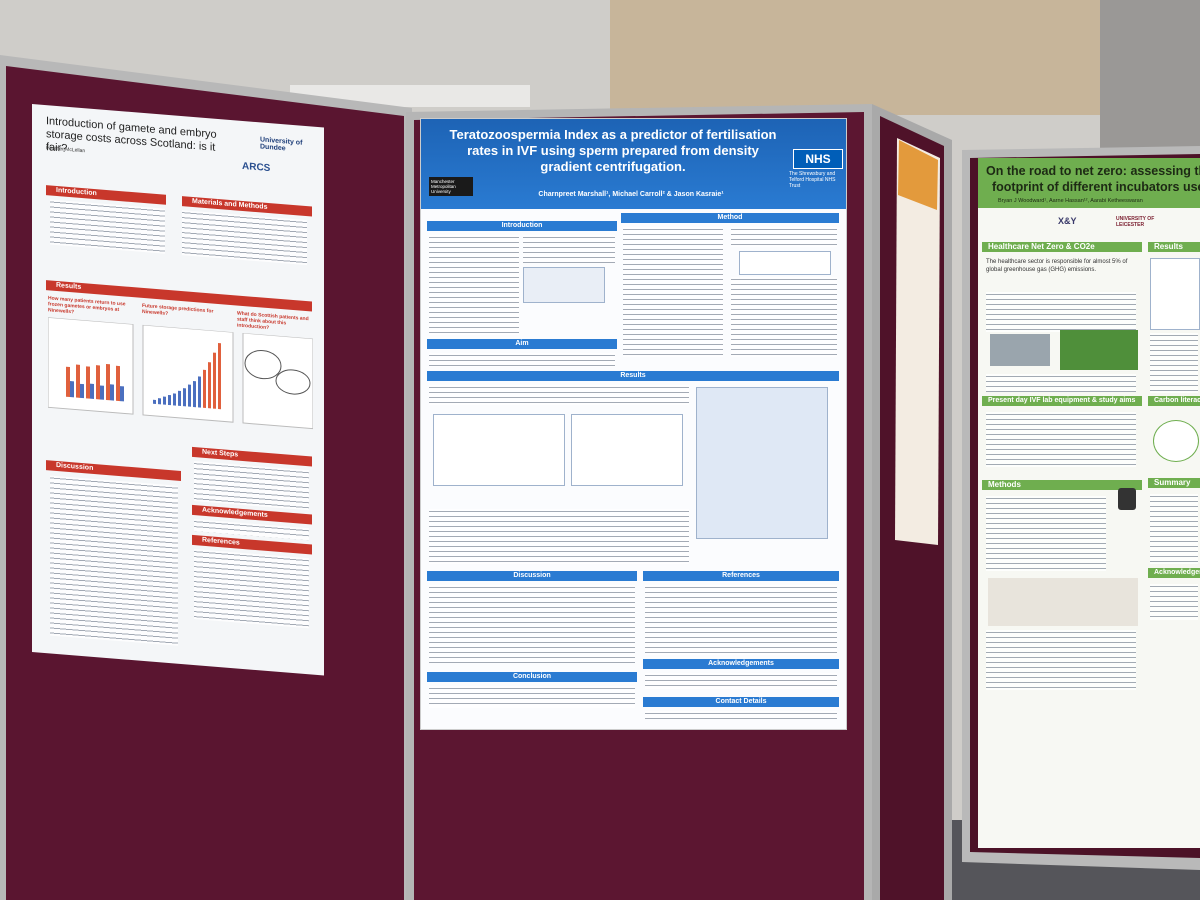 This screenshot has width=1200, height=900. I want to click on section-header: Healthcare Net Zero & CO2e, so click(1062, 247).